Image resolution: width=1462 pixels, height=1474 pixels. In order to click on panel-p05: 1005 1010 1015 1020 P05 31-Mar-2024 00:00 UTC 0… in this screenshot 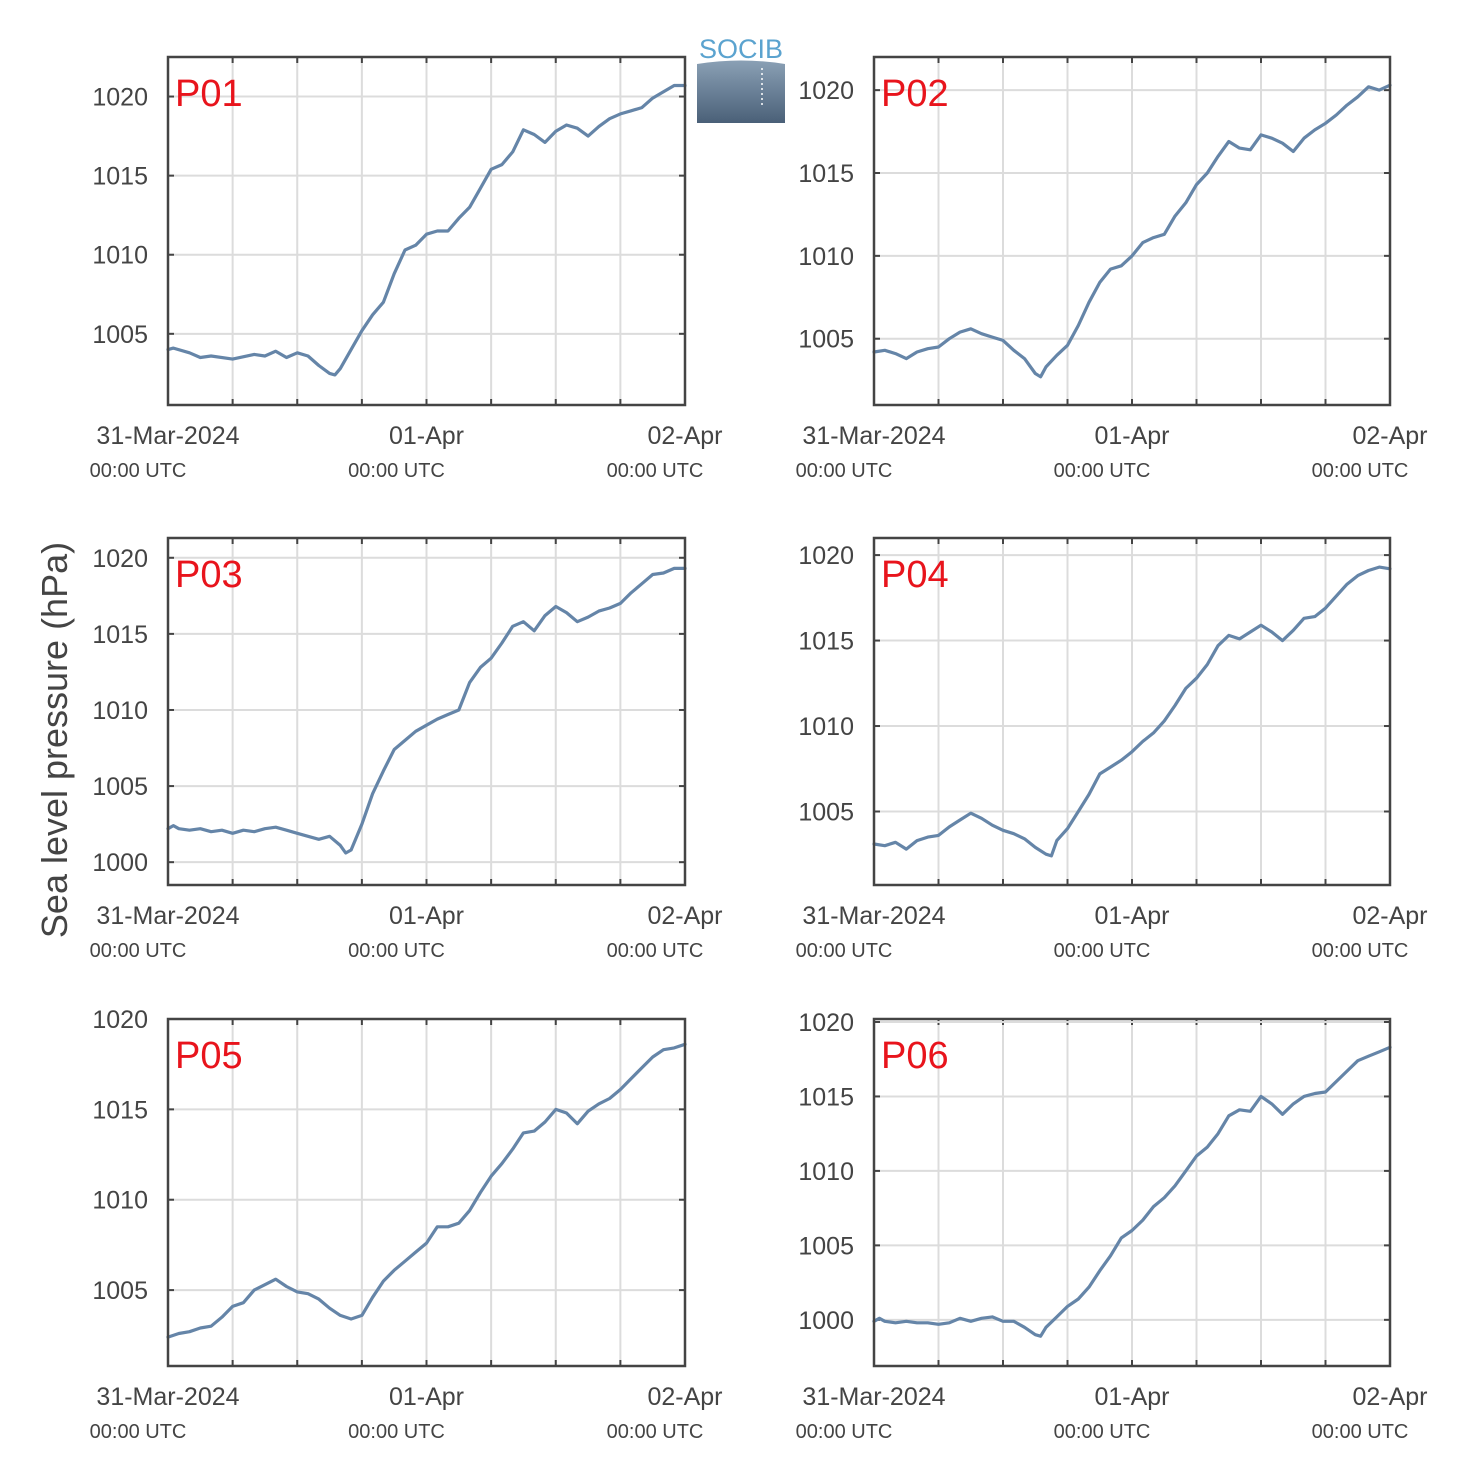, I will do `click(406, 1224)`.